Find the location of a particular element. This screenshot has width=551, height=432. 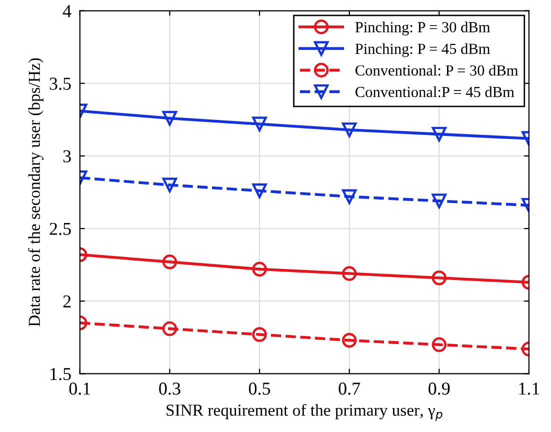

x-tick-label: 0.7 is located at coordinates (349, 388).